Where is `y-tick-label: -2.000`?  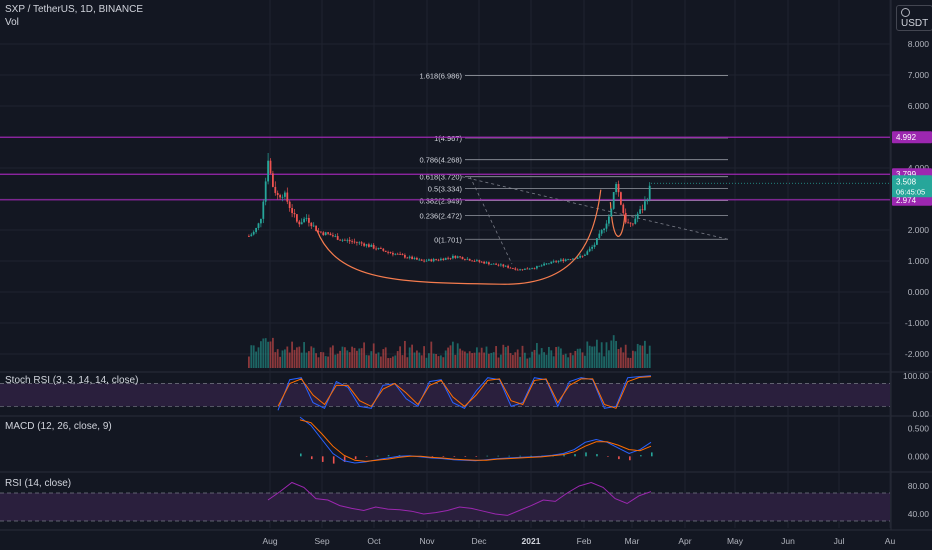 y-tick-label: -2.000 is located at coordinates (917, 354).